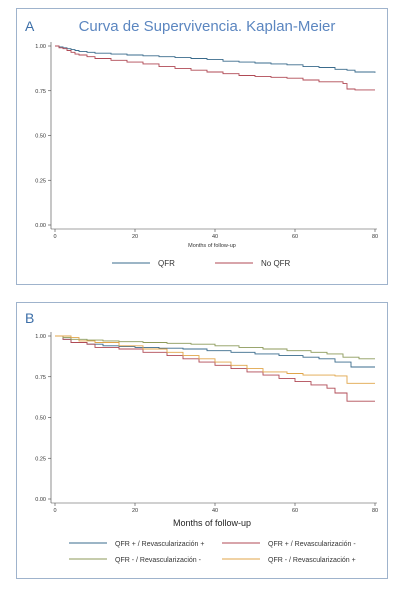 Image resolution: width=400 pixels, height=600 pixels. Describe the element at coordinates (212, 523) in the screenshot. I see `x-axis-label-b: Months of follow-up` at that location.